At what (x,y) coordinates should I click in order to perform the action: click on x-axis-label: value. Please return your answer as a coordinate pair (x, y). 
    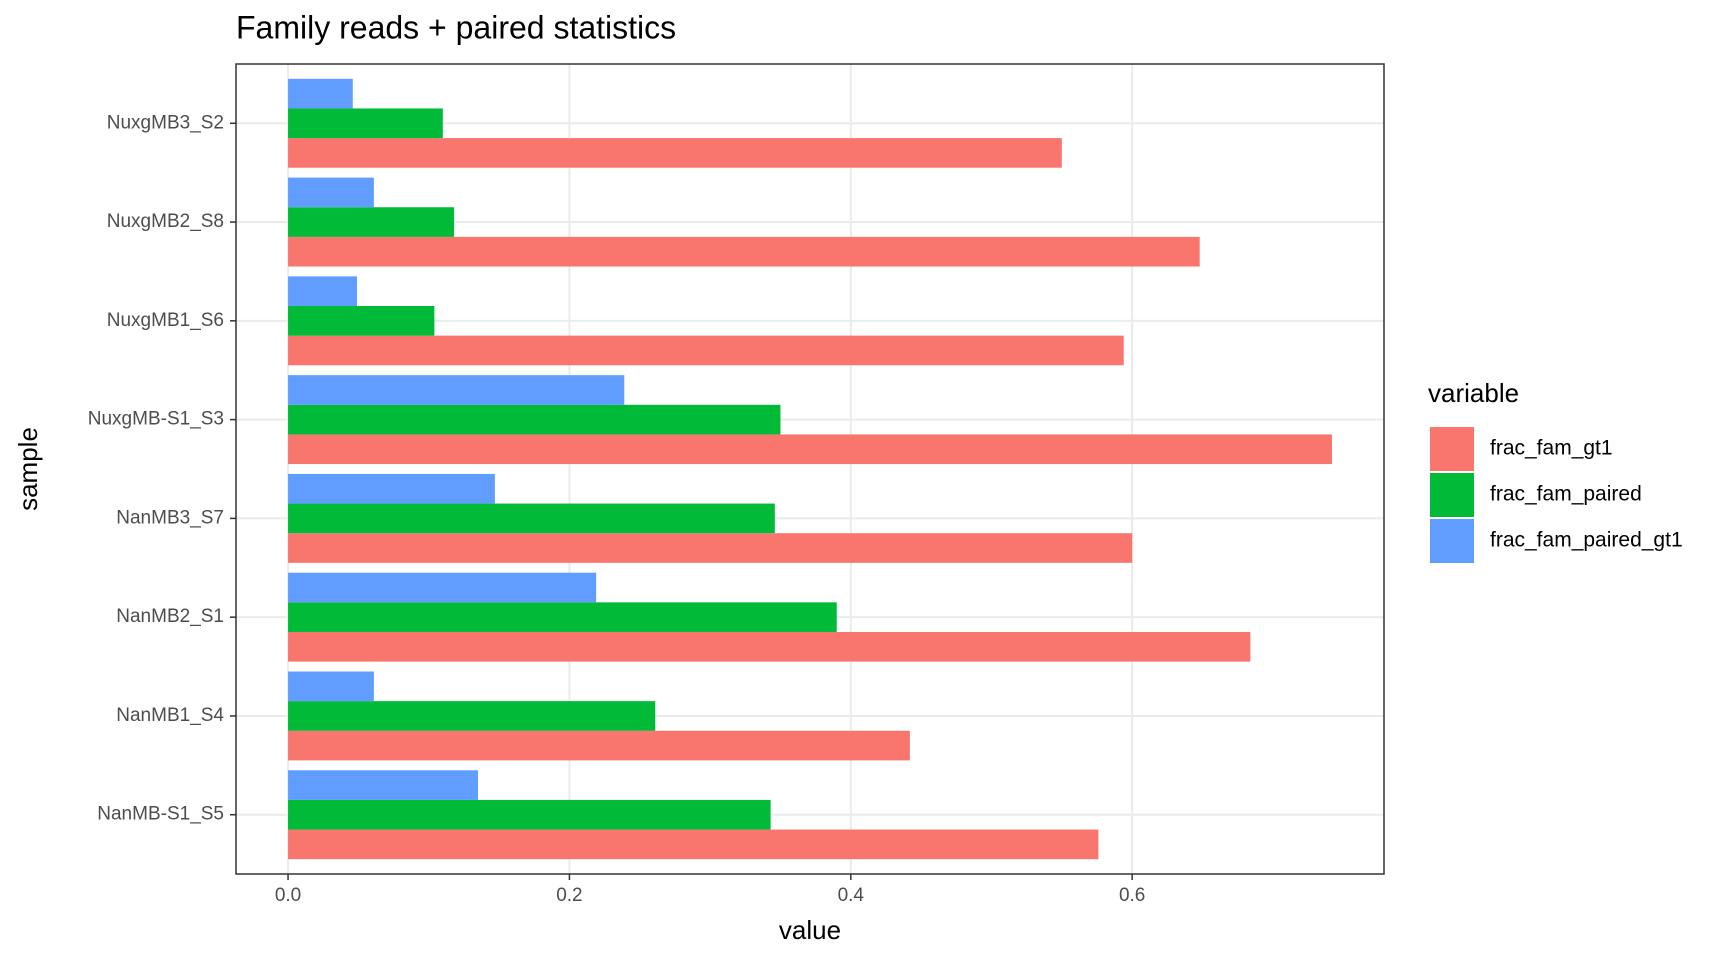
    Looking at the image, I should click on (810, 930).